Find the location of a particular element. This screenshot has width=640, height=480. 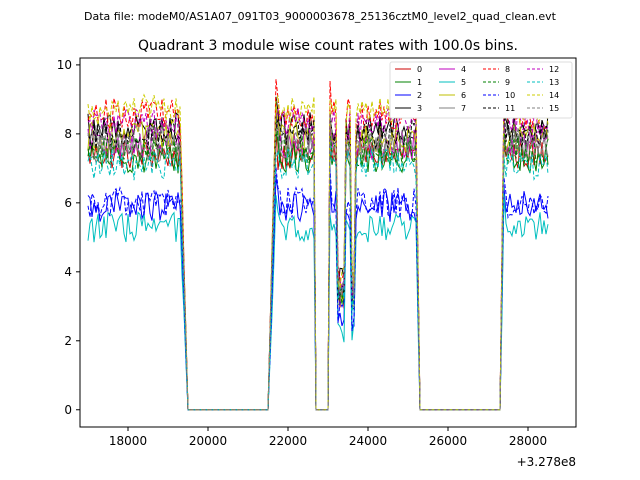

legend-label-13: 13 is located at coordinates (554, 82).